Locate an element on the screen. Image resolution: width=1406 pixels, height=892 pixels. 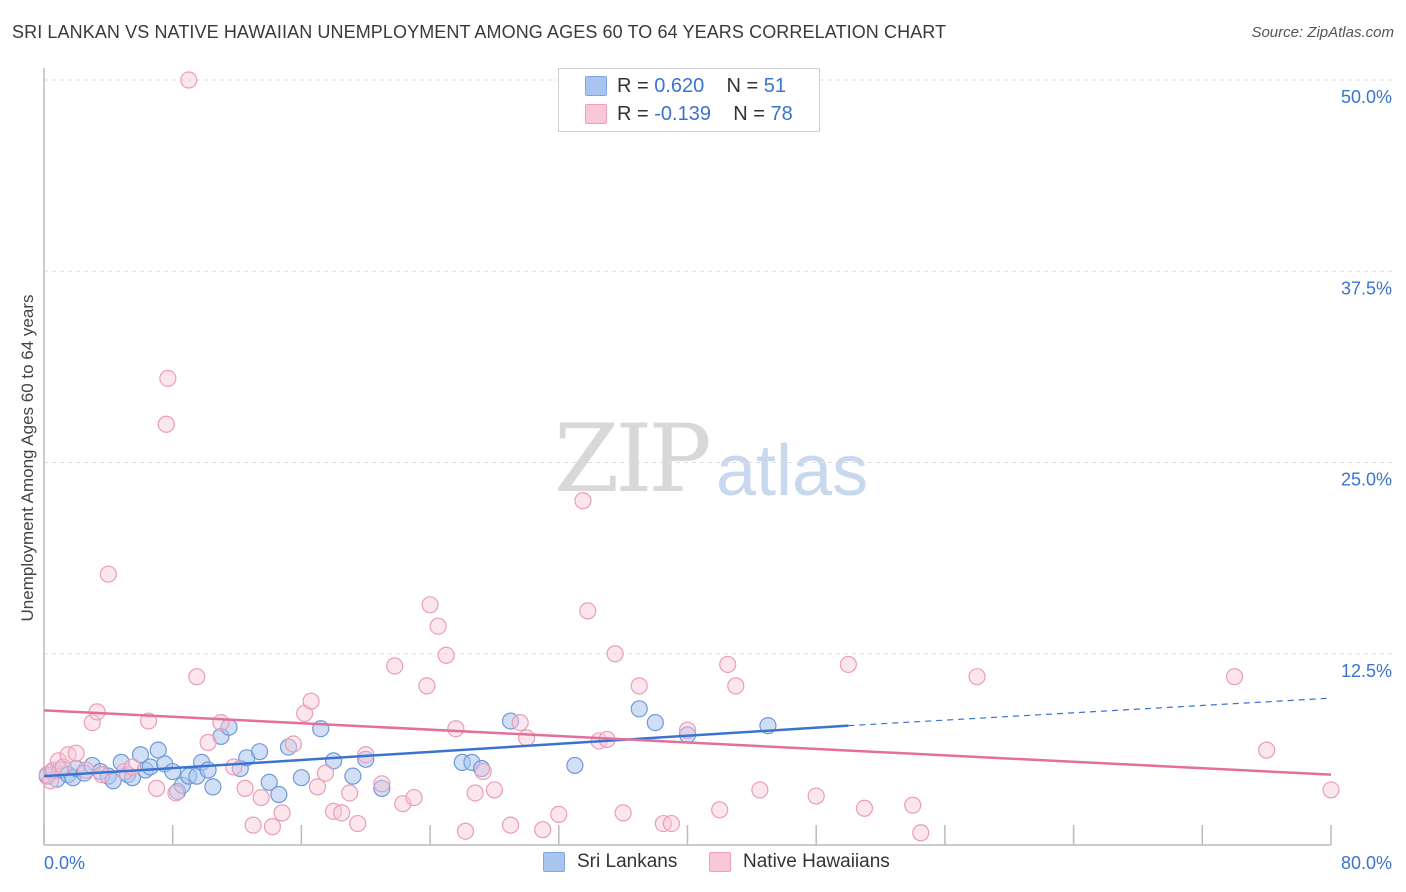
bottom-legend-native-hawaiians: Native Hawaiians is located at coordinates (799, 862).